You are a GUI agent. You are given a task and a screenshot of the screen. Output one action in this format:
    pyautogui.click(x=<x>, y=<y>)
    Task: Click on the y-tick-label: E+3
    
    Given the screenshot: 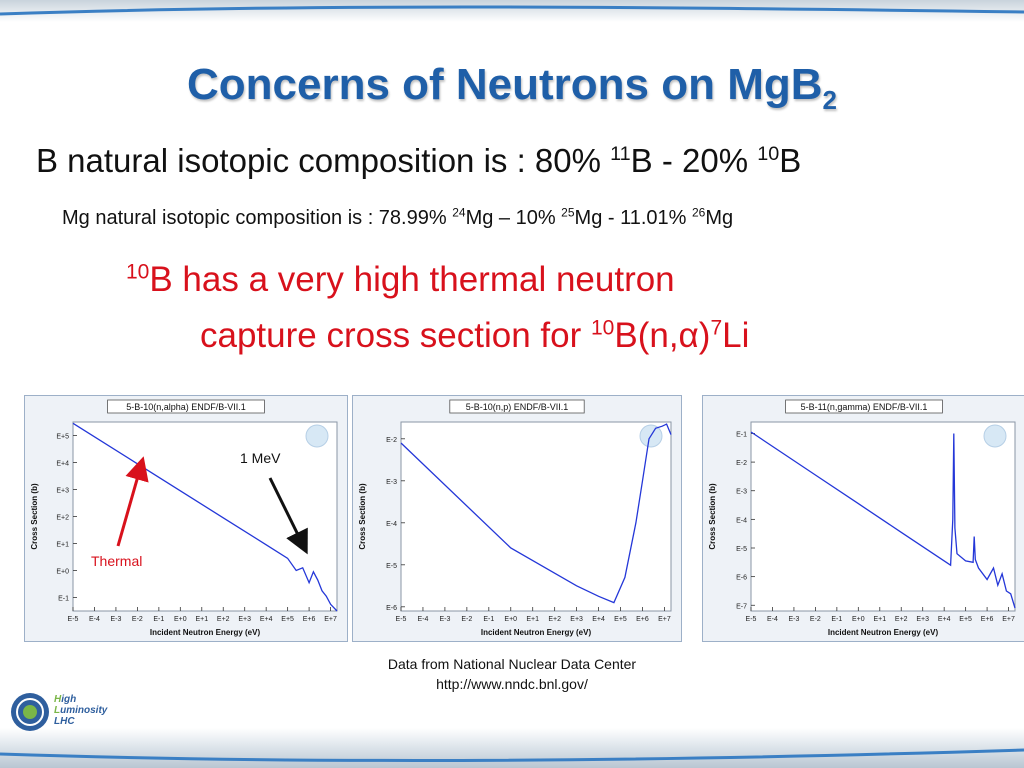 What is the action you would take?
    pyautogui.click(x=62, y=491)
    